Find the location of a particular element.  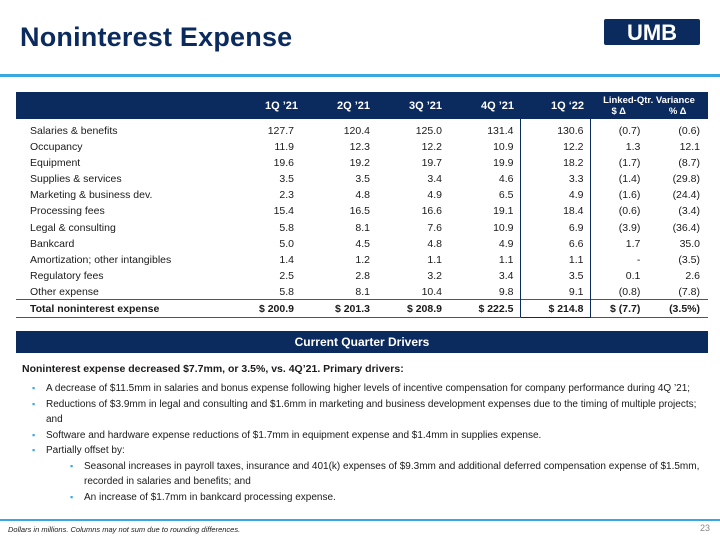

row-value: 15.4 is located at coordinates (283, 211).